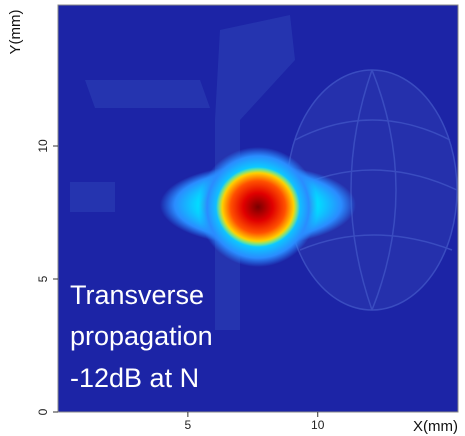 This screenshot has height=436, width=465. I want to click on y-tick-label: 5, so click(43, 278).